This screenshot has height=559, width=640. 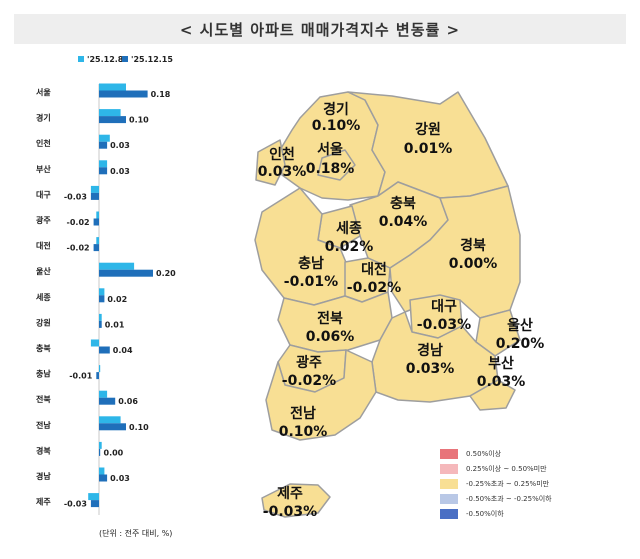 I want to click on map-legend-label: -0.50%이하, so click(x=485, y=513).